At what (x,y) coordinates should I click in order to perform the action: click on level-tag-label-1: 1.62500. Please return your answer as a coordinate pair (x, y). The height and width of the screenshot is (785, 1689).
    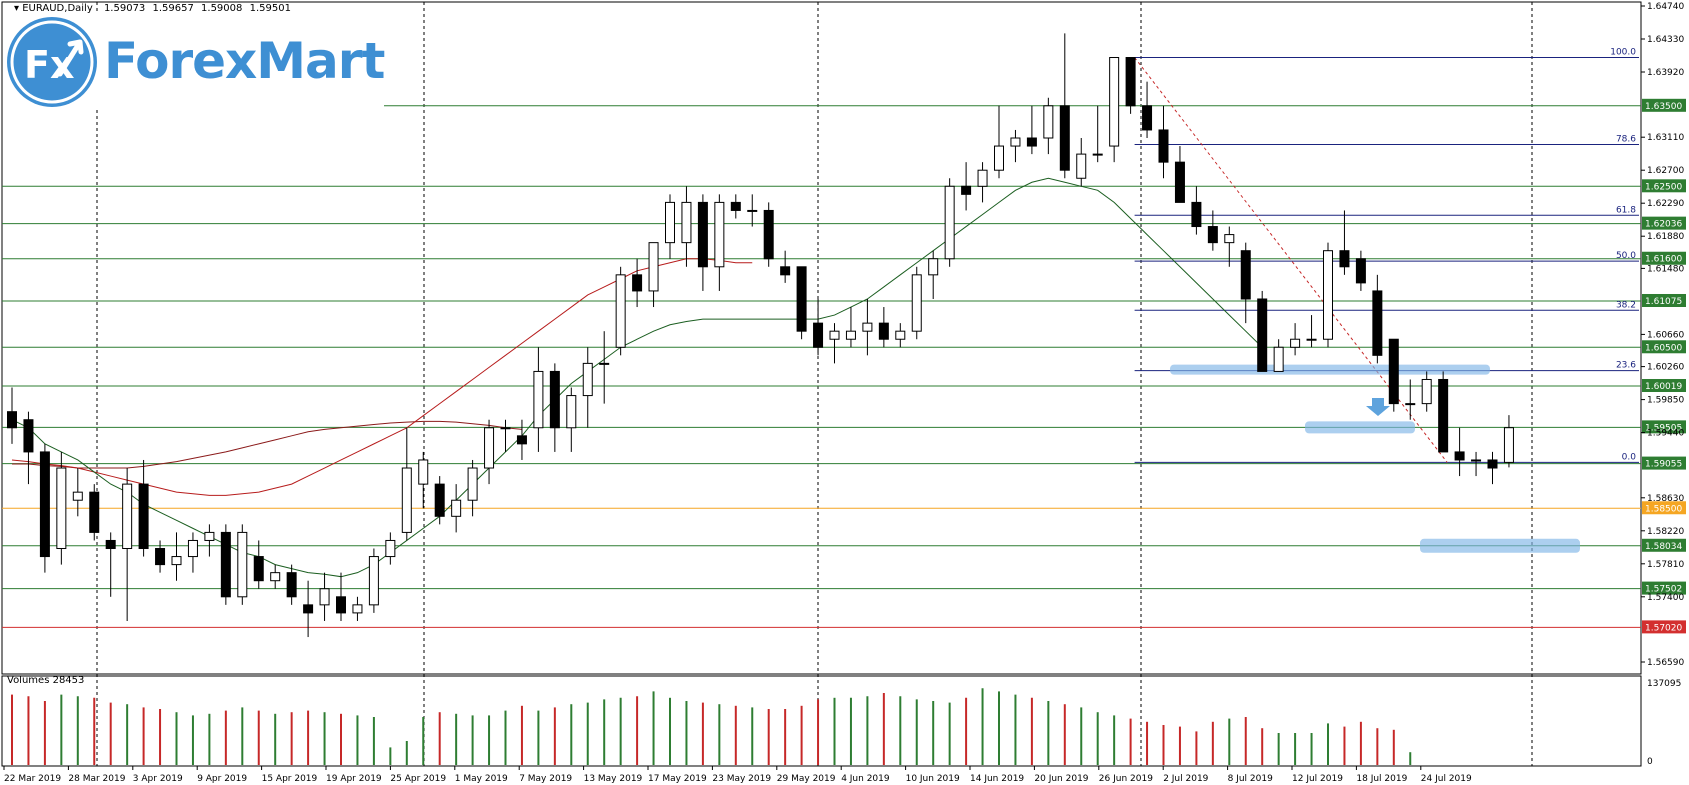
    Looking at the image, I should click on (1663, 187).